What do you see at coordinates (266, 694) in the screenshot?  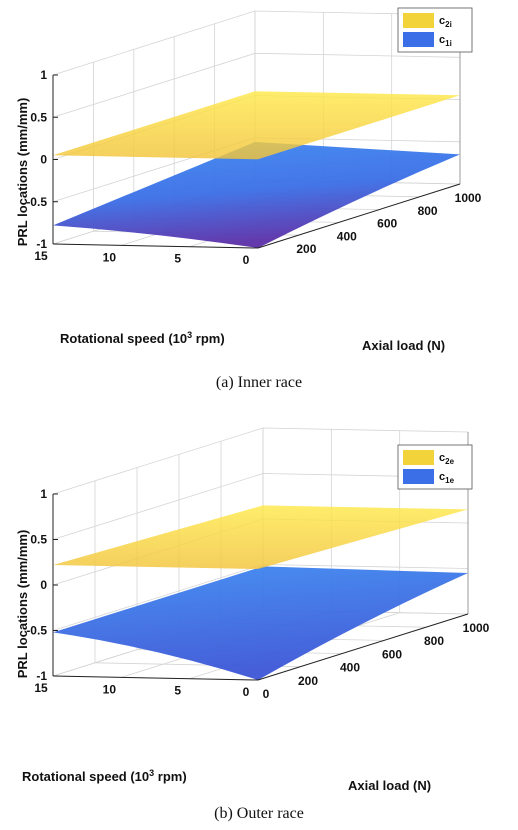 I see `x-tick-label: 0` at bounding box center [266, 694].